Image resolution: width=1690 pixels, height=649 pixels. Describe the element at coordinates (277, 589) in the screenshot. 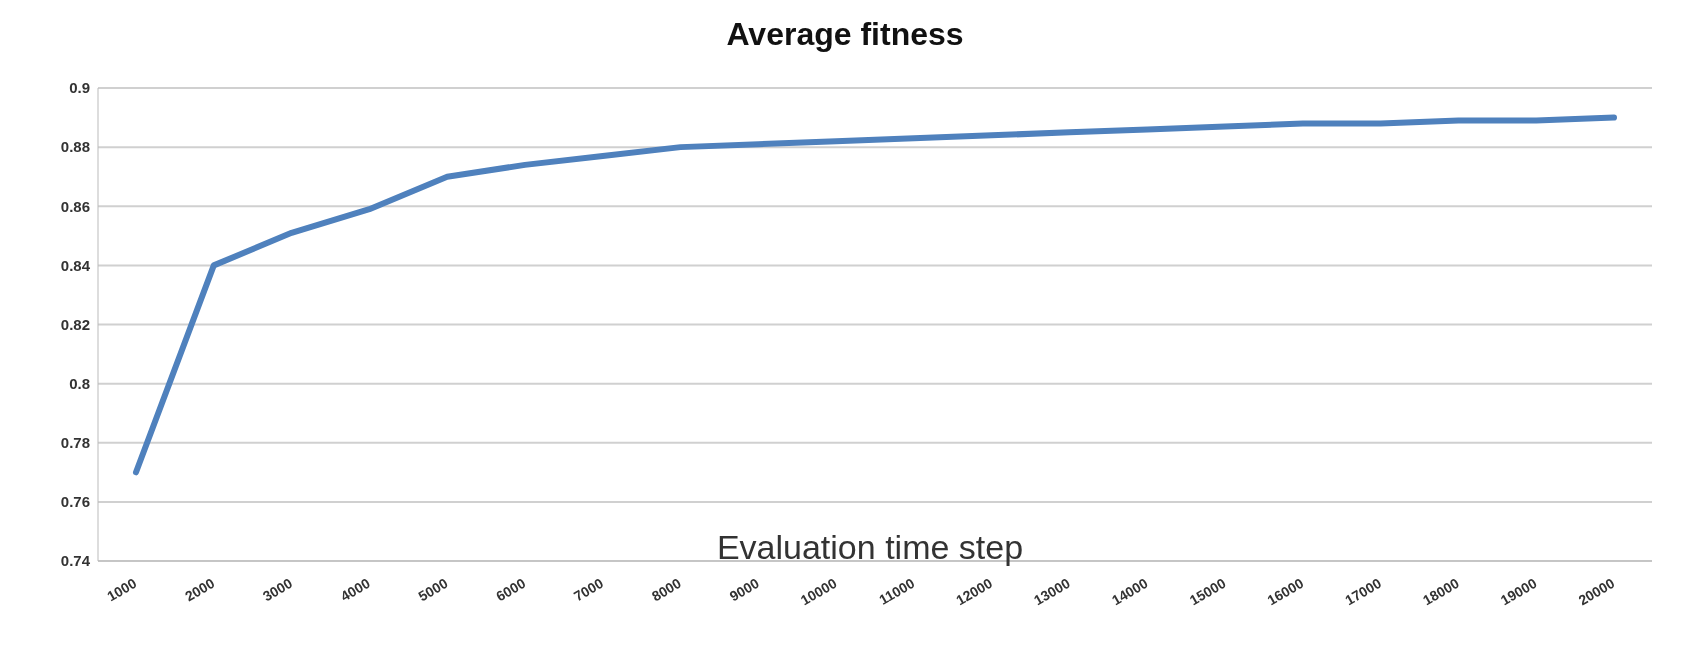

I see `x-tick-label: 3000` at that location.